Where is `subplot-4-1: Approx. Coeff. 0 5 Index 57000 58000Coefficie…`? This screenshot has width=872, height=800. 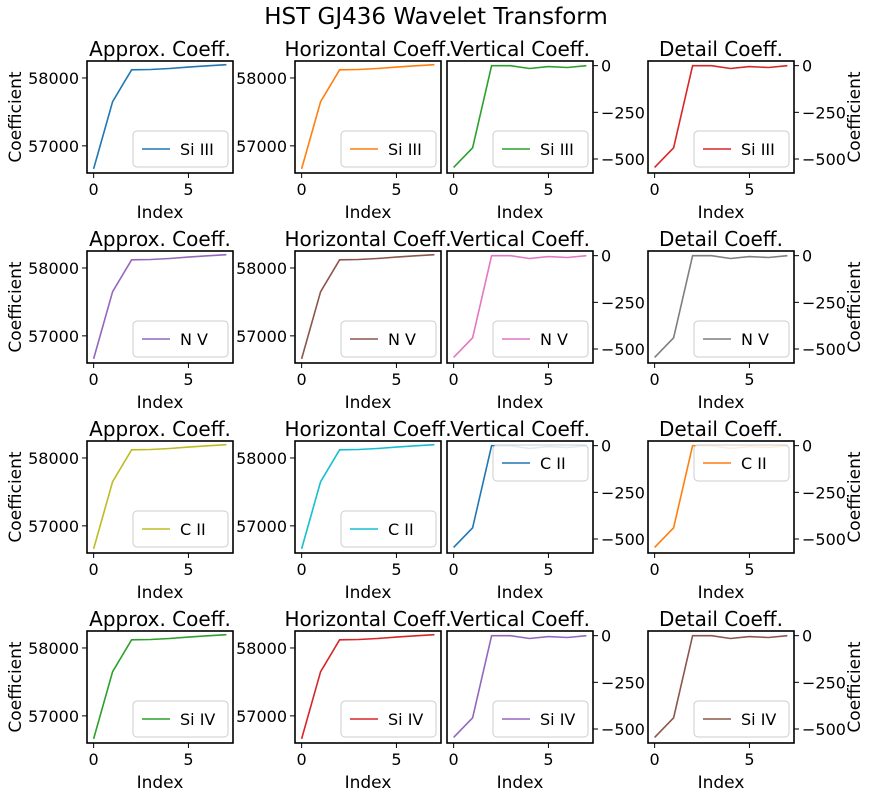
subplot-4-1: Approx. Coeff. 0 5 Index 57000 58000Coefficie… is located at coordinates (120, 700).